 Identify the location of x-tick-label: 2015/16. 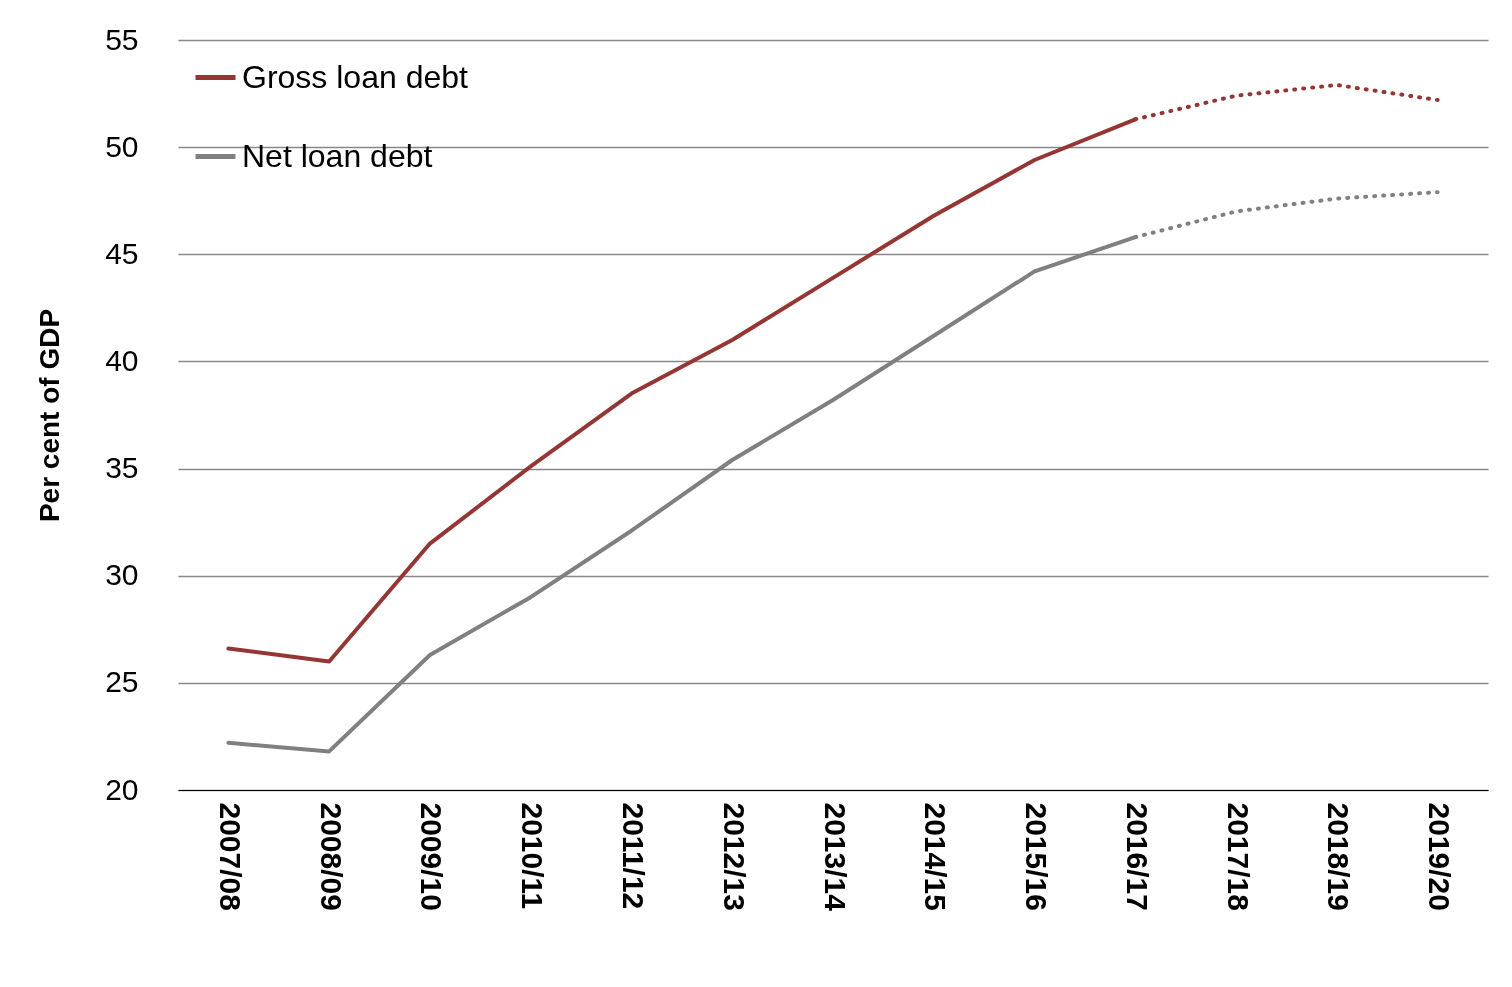
(1037, 856).